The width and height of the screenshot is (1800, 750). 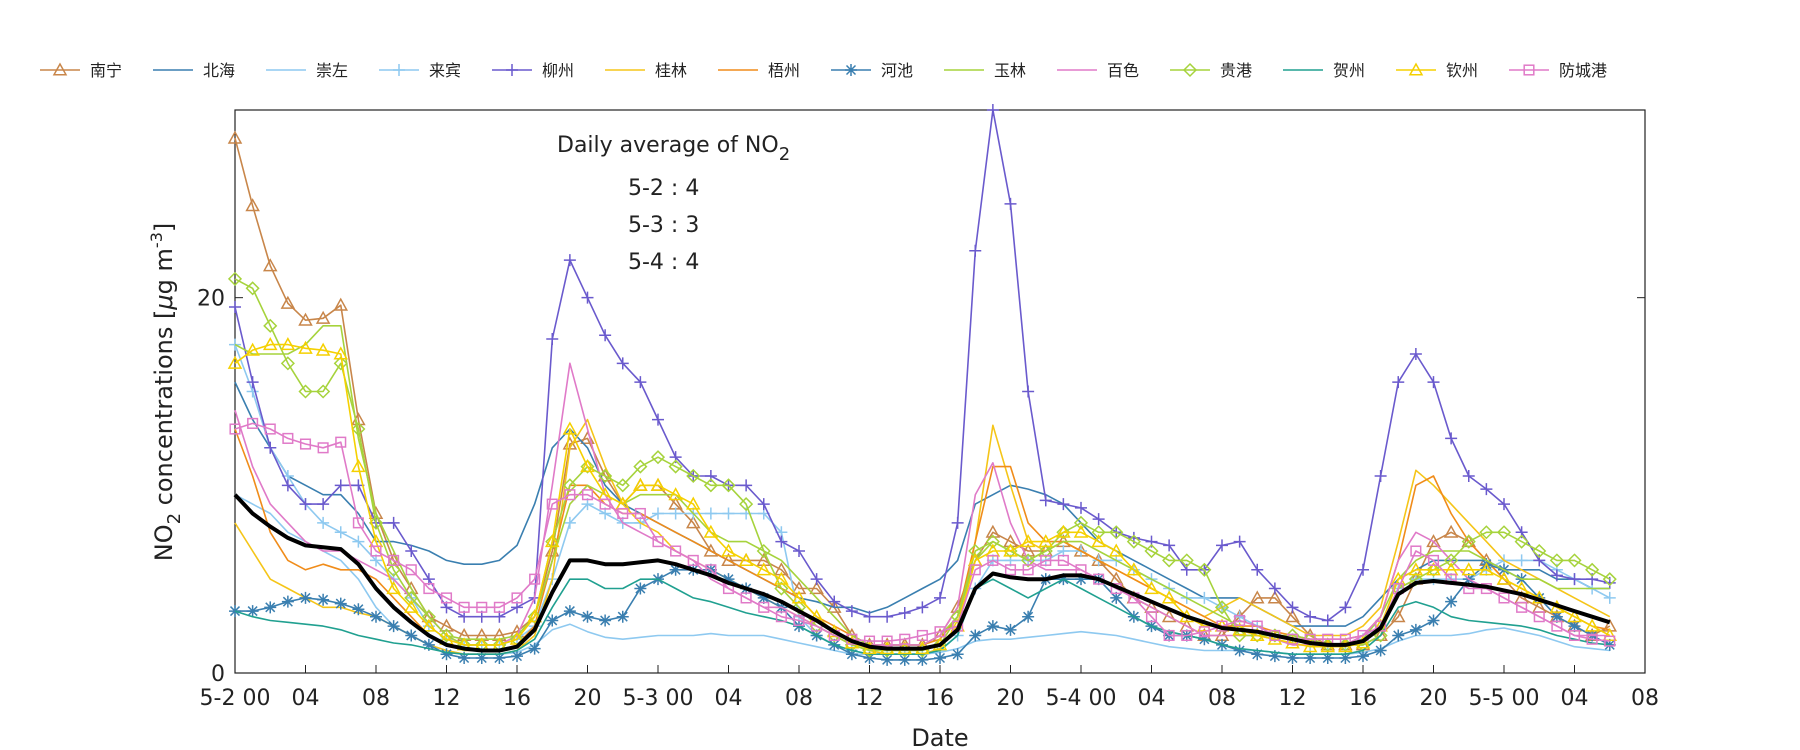 I want to click on legend-item: 南宁, so click(x=81, y=70).